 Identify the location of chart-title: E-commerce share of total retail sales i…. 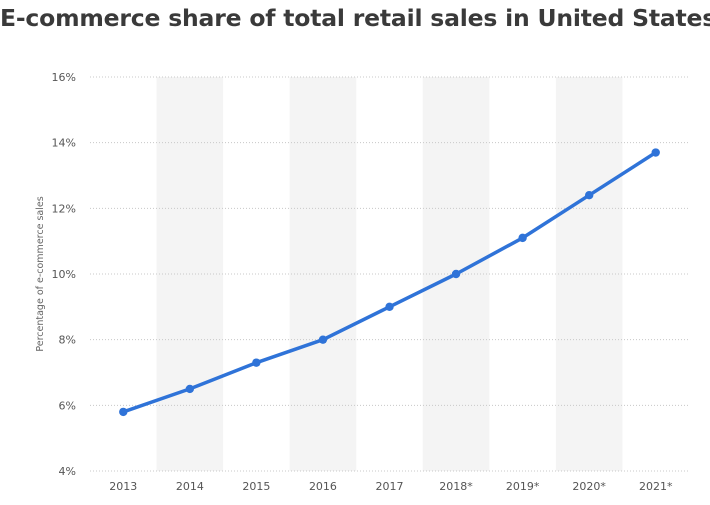
(355, 18).